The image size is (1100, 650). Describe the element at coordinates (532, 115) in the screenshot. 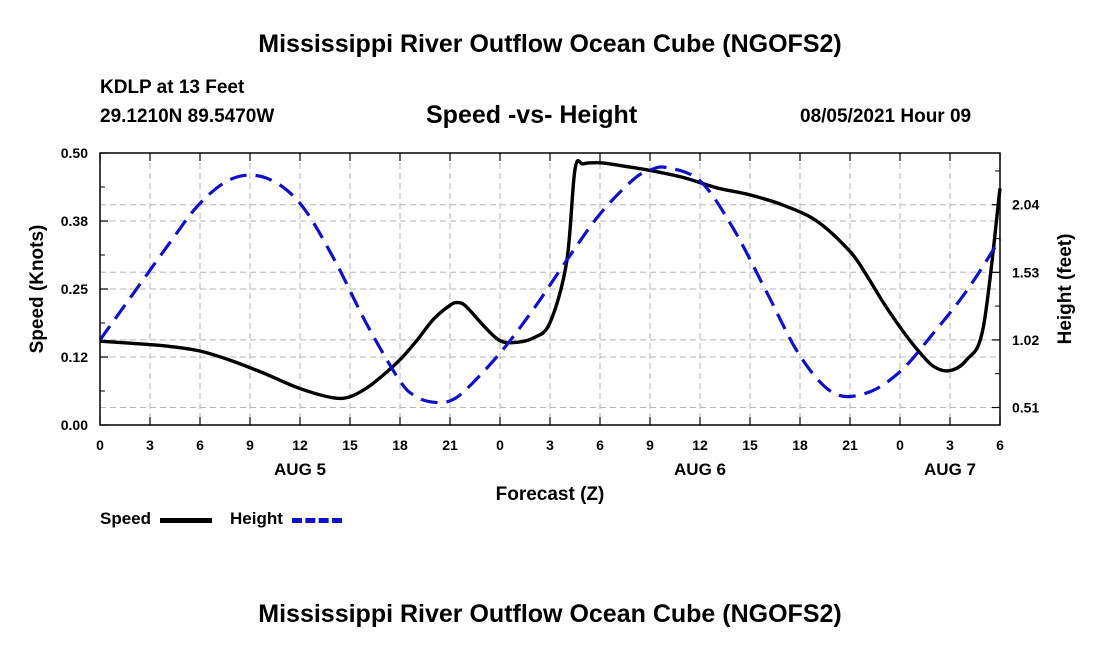

I see `chart-subtitle: Speed -vs- Height` at that location.